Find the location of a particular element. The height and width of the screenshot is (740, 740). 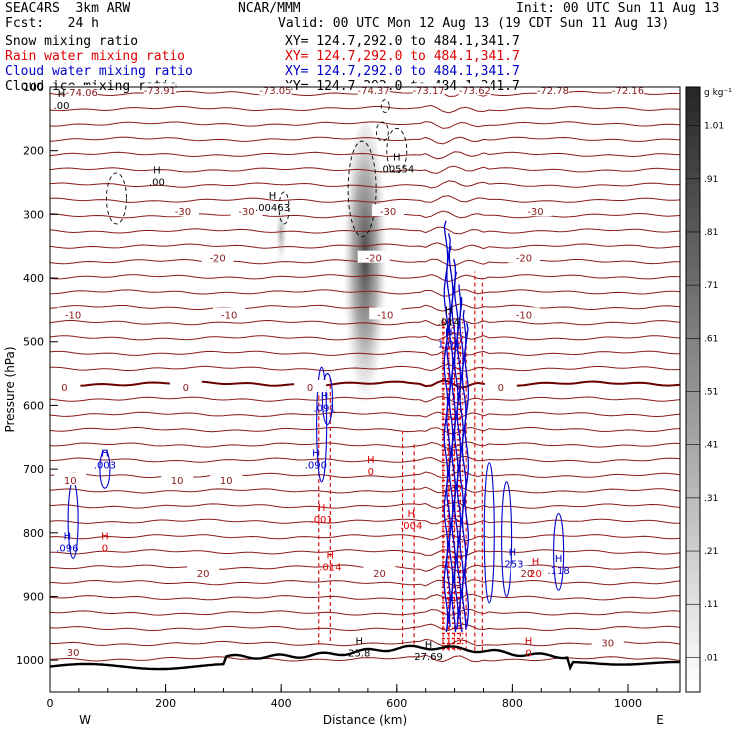

high-value: .118 is located at coordinates (558, 571).